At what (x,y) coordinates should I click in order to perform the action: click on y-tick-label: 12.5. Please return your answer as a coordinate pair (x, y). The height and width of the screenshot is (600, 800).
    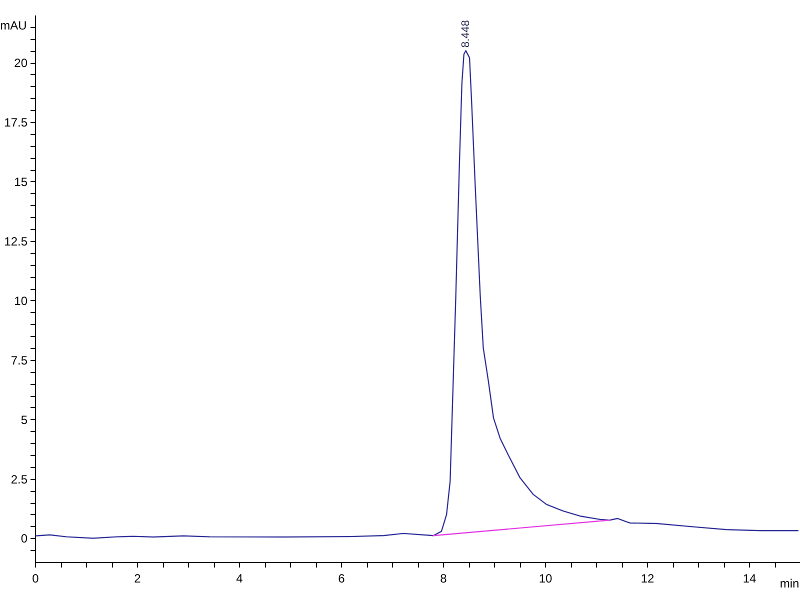
    Looking at the image, I should click on (16, 241).